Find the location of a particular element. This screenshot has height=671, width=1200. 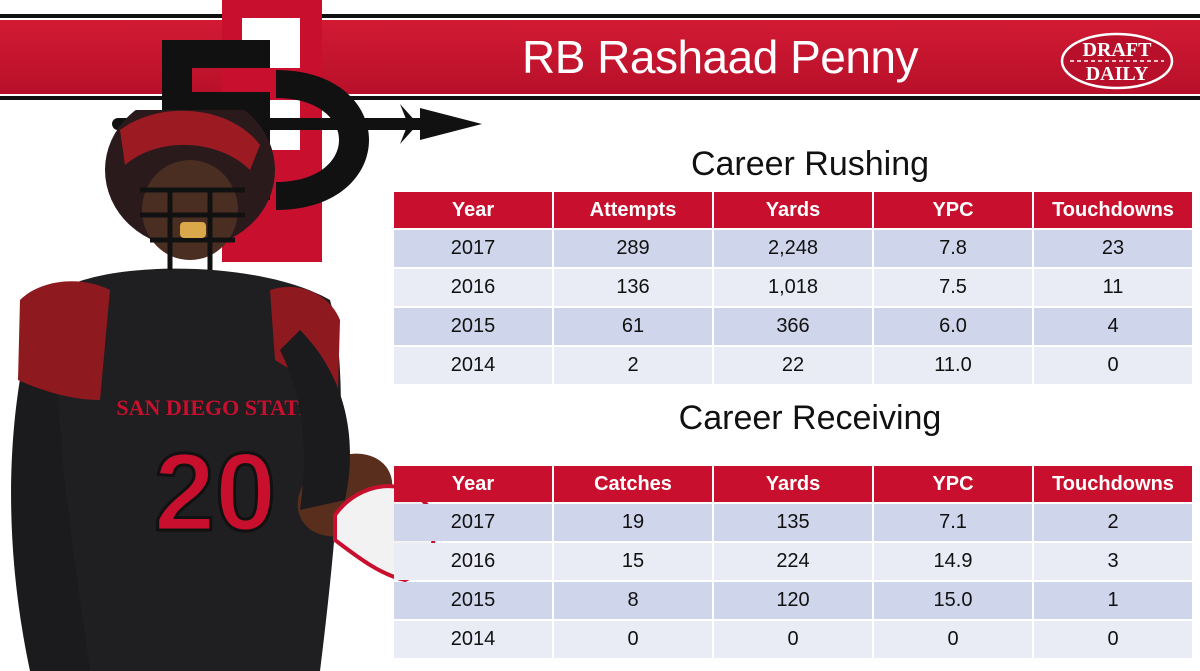

table-row: 2014 0 0 0 0 is located at coordinates (793, 639).